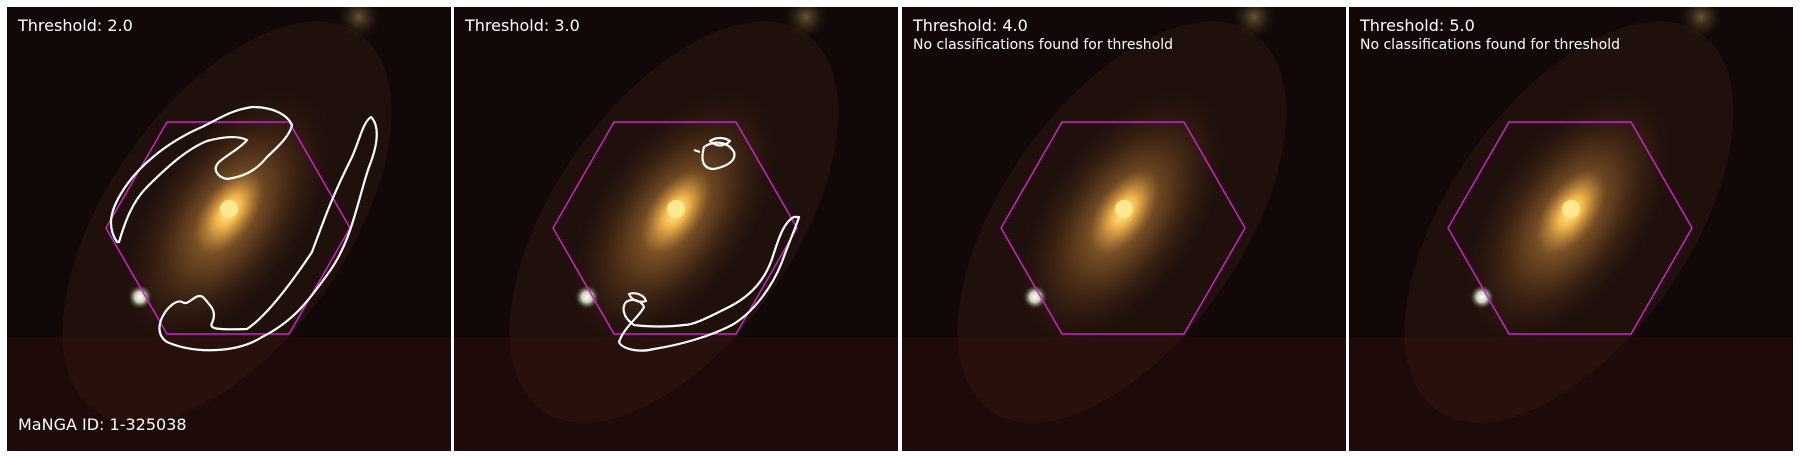 The height and width of the screenshot is (457, 1800). Describe the element at coordinates (75, 25) in the screenshot. I see `threshold-label: Threshold: 2.0` at that location.